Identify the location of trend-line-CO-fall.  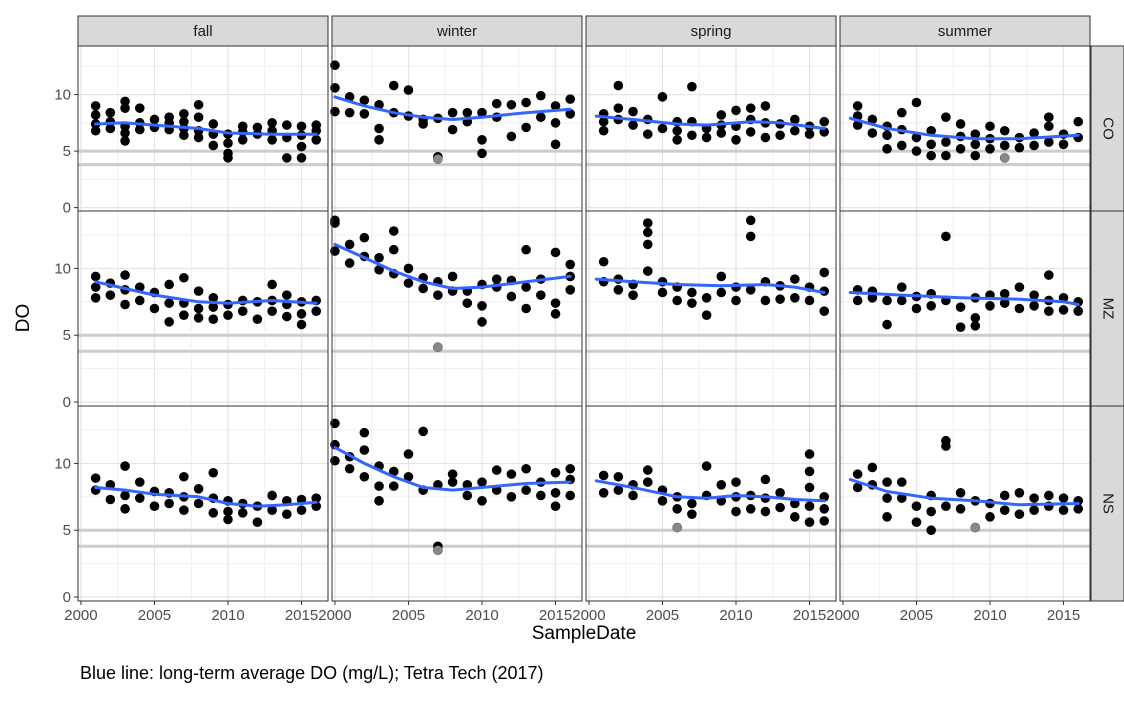
(206, 128).